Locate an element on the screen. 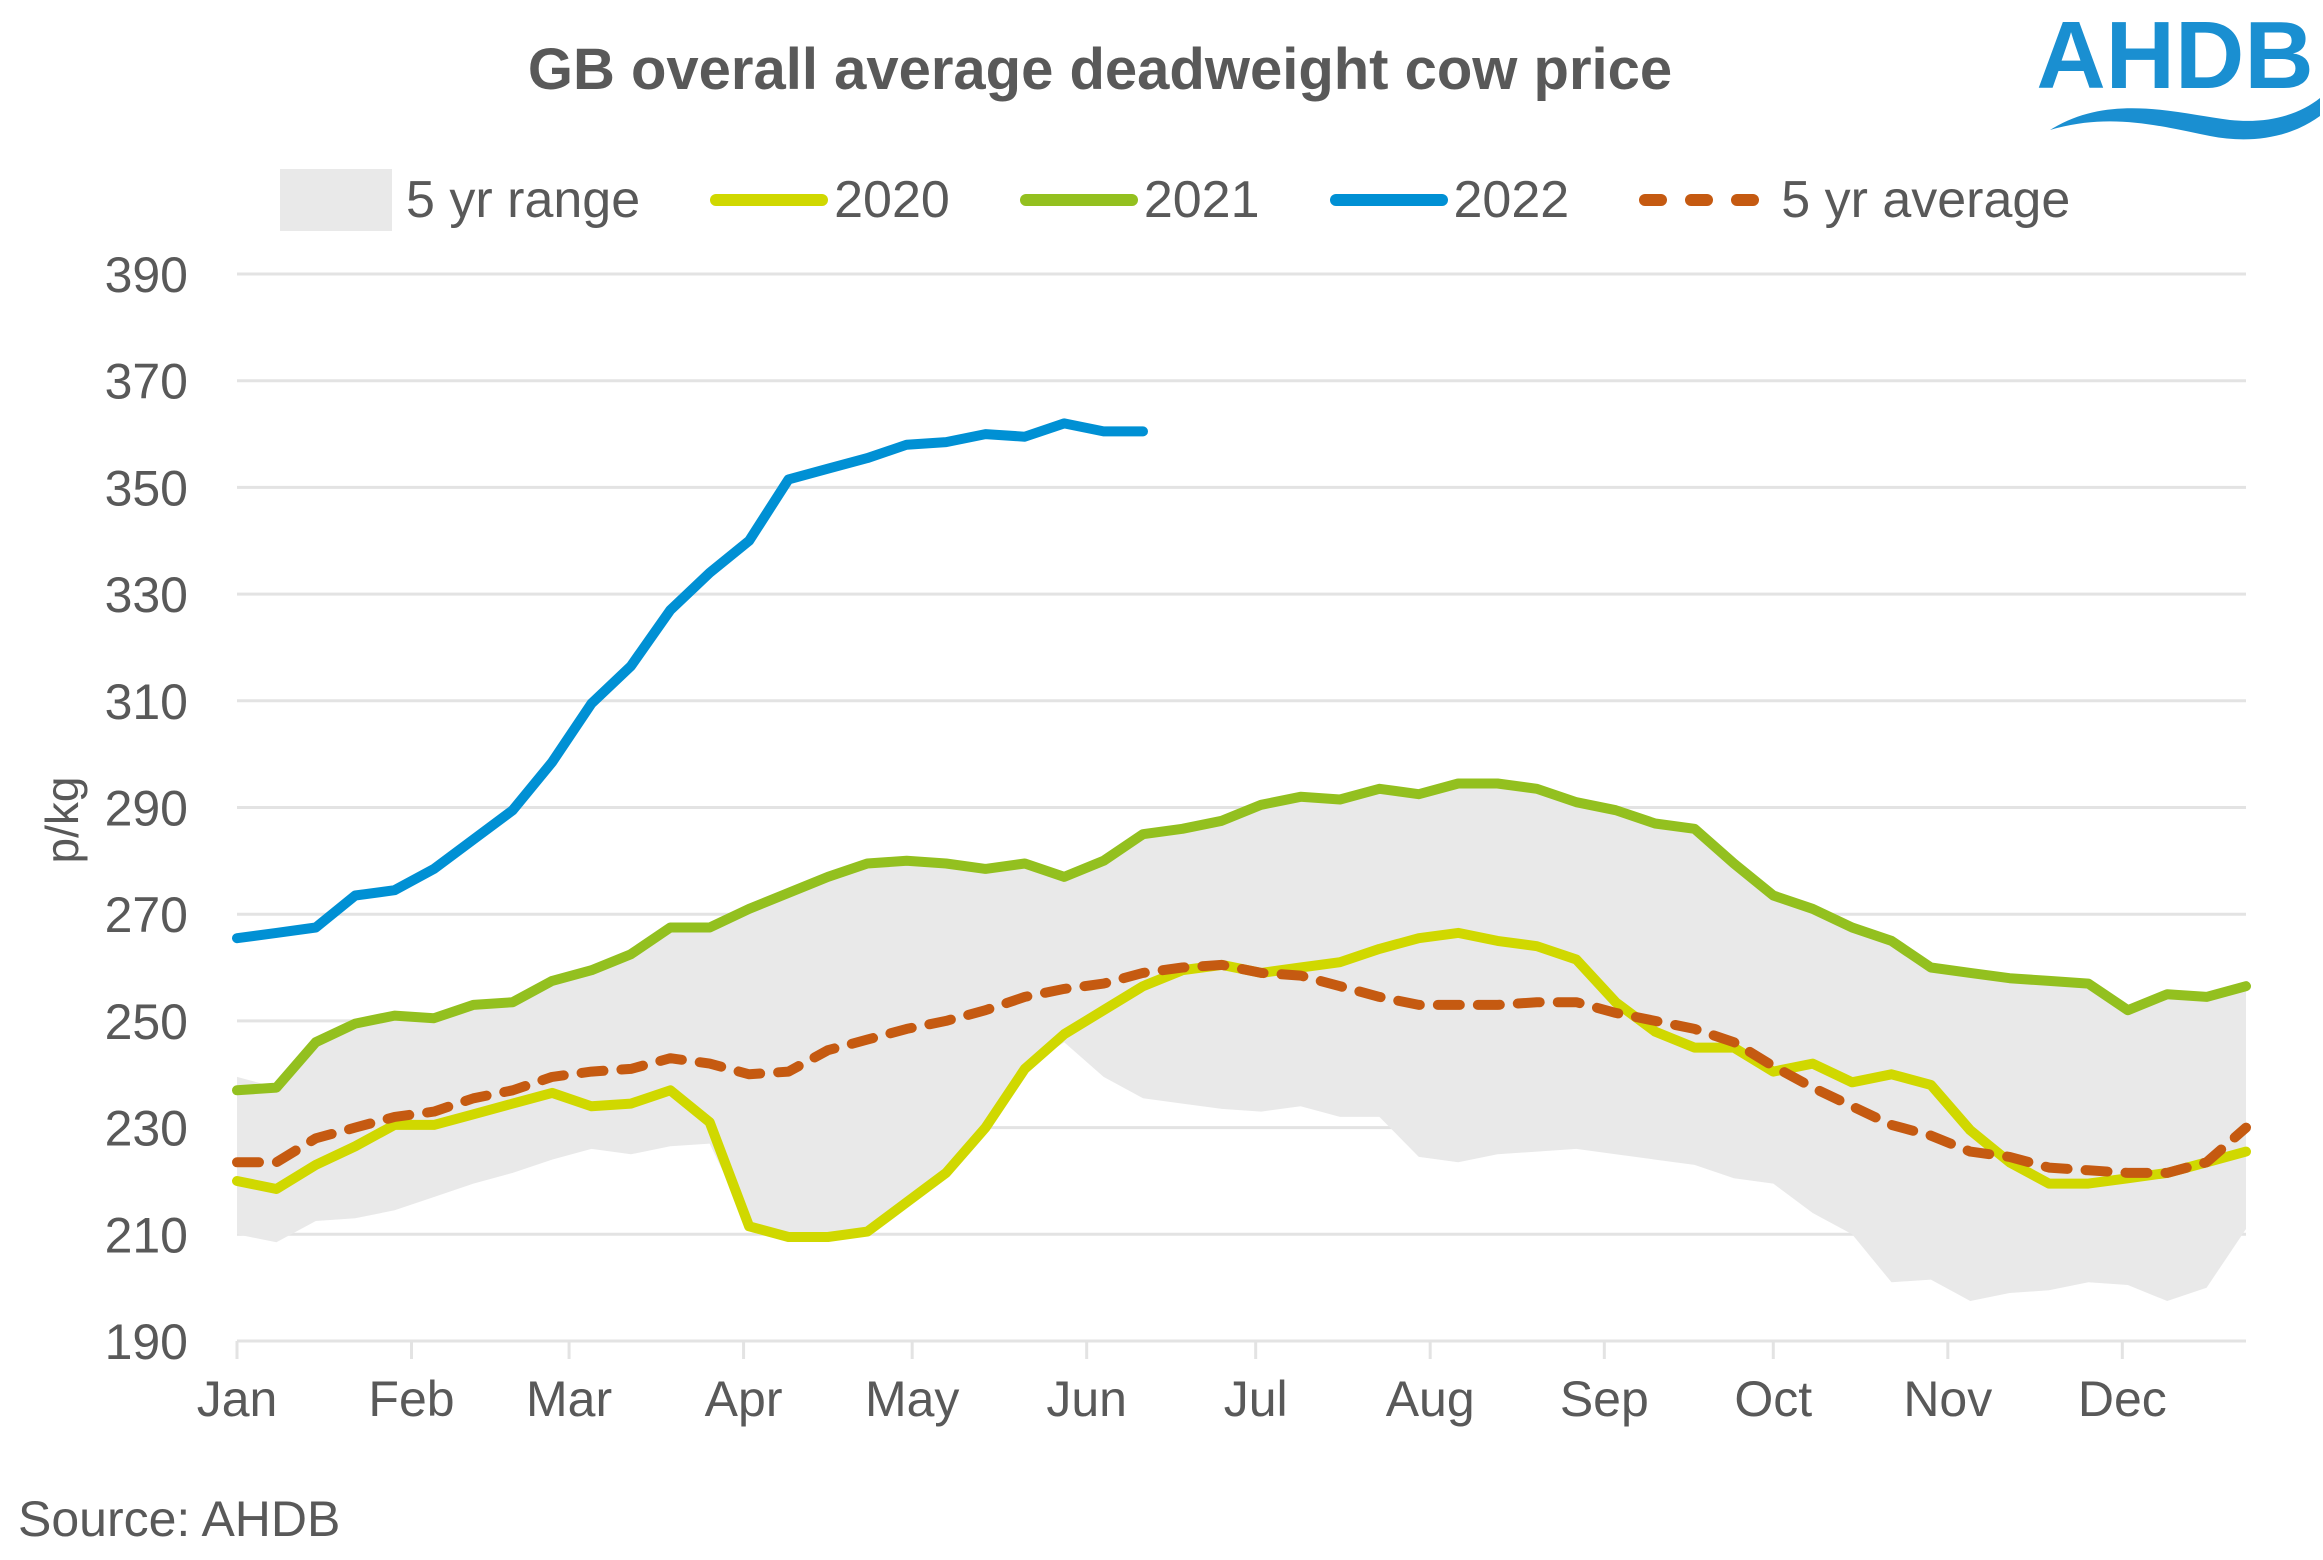  legend-label: 5 yr average is located at coordinates (1926, 200).